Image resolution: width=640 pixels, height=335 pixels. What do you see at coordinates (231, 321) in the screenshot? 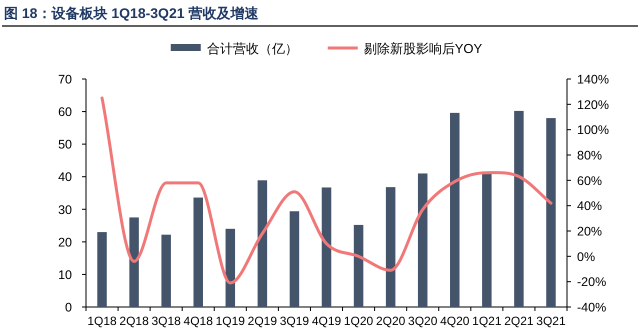
I see `x-tick-label: 1Q19` at bounding box center [231, 321].